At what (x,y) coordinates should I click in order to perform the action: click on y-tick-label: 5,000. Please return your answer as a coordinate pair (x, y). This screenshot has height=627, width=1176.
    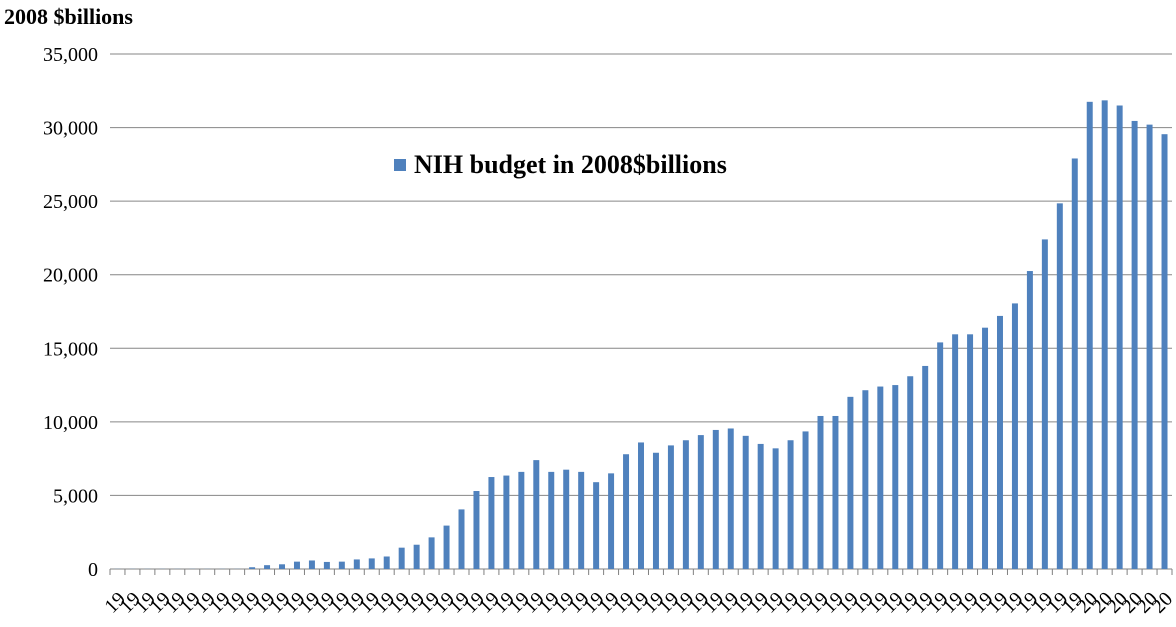
    Looking at the image, I should click on (75, 496).